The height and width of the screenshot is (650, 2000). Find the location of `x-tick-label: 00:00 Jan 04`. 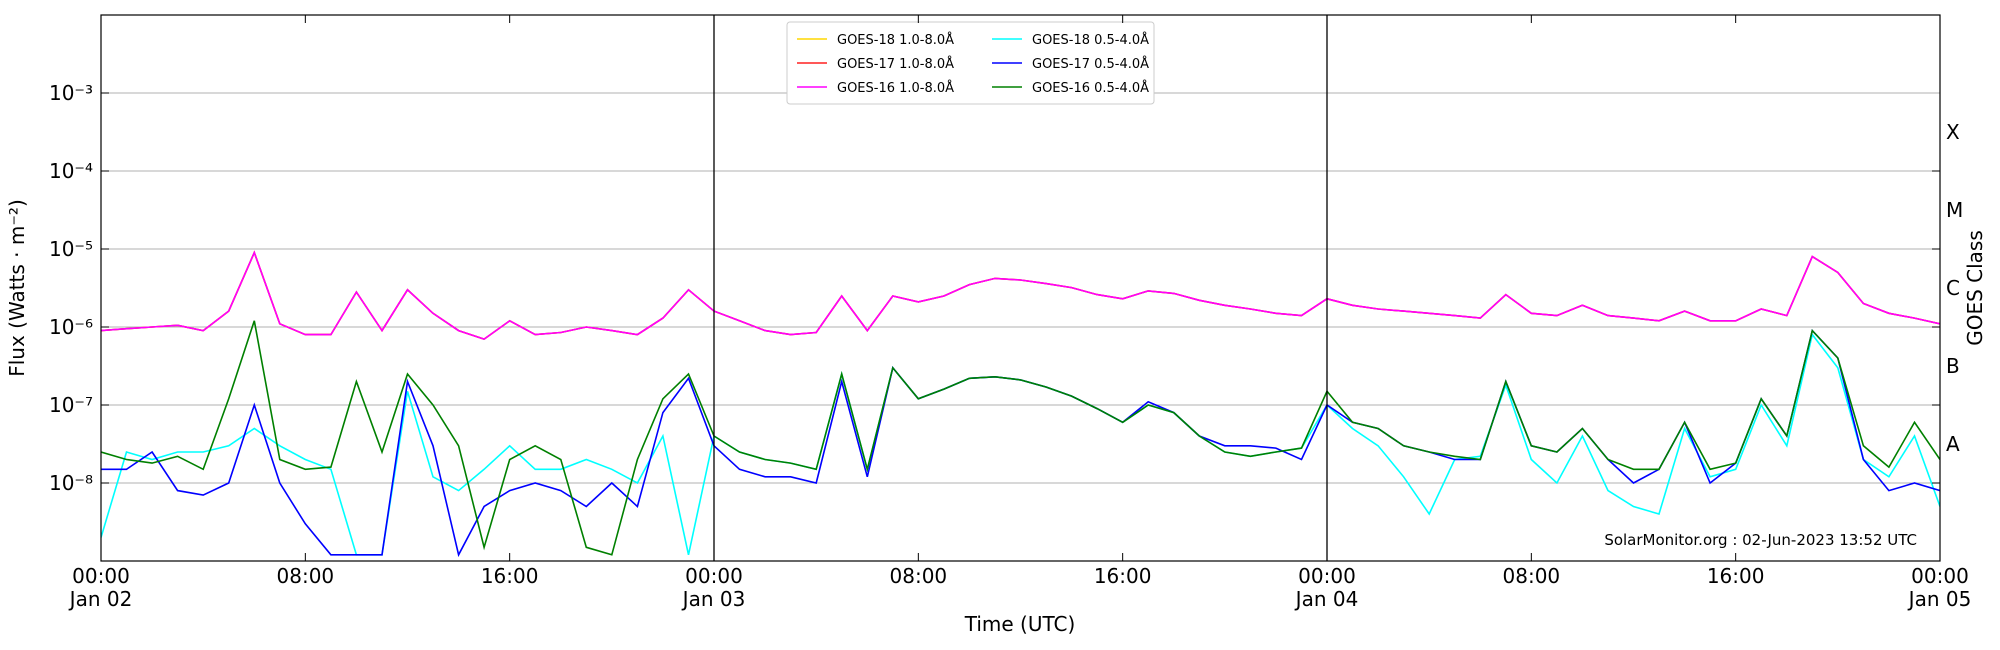

x-tick-label: 00:00 Jan 04 is located at coordinates (1327, 587).